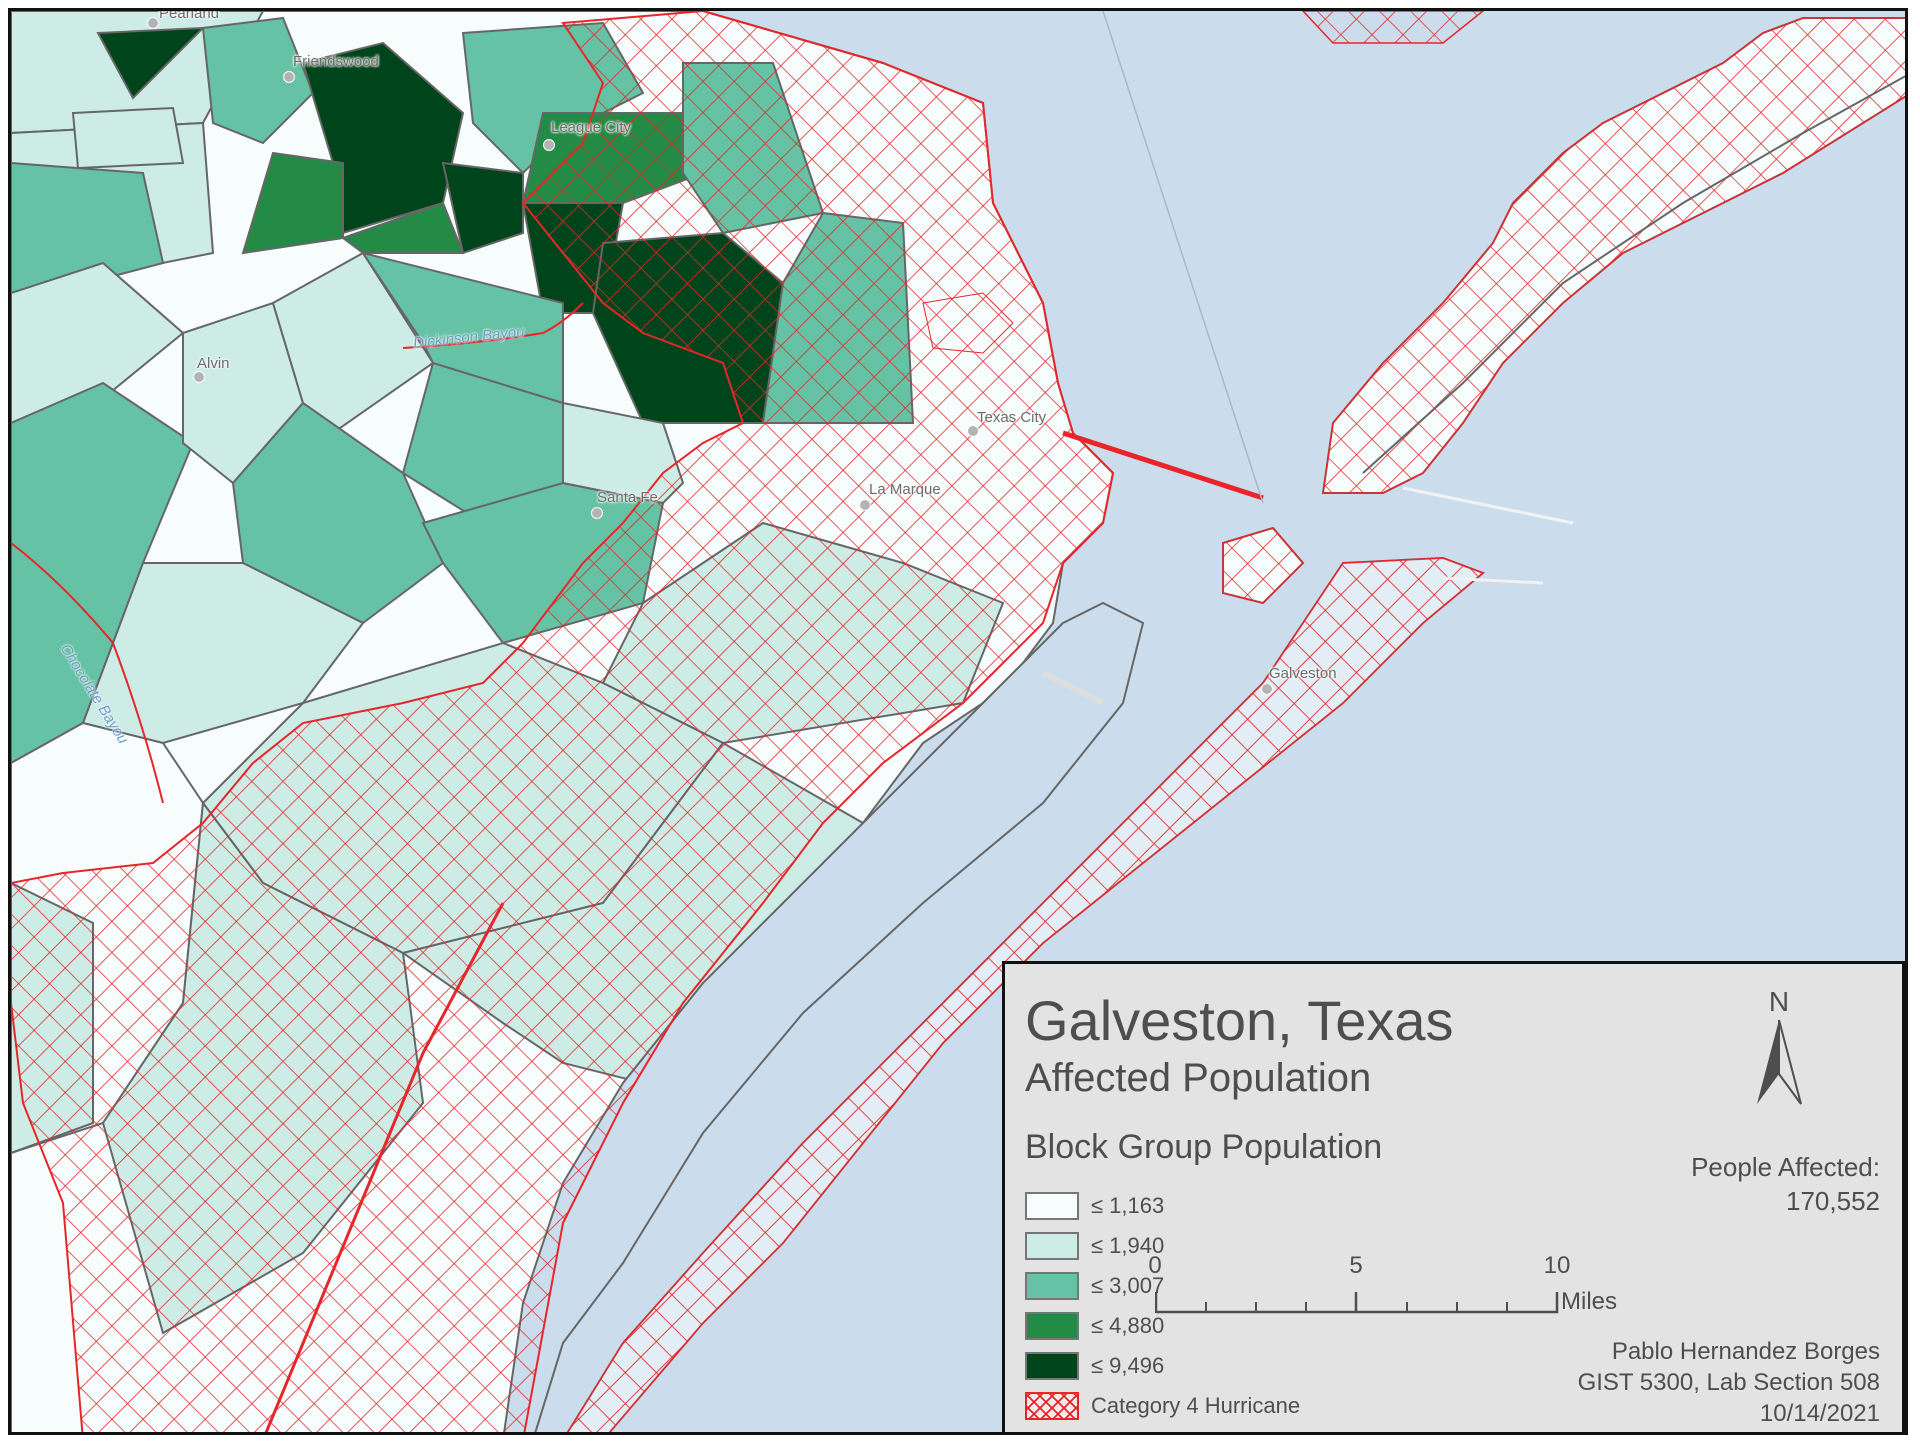 The height and width of the screenshot is (1445, 1920). What do you see at coordinates (1128, 1245) in the screenshot?
I see `legend-label: ≤ 1,940` at bounding box center [1128, 1245].